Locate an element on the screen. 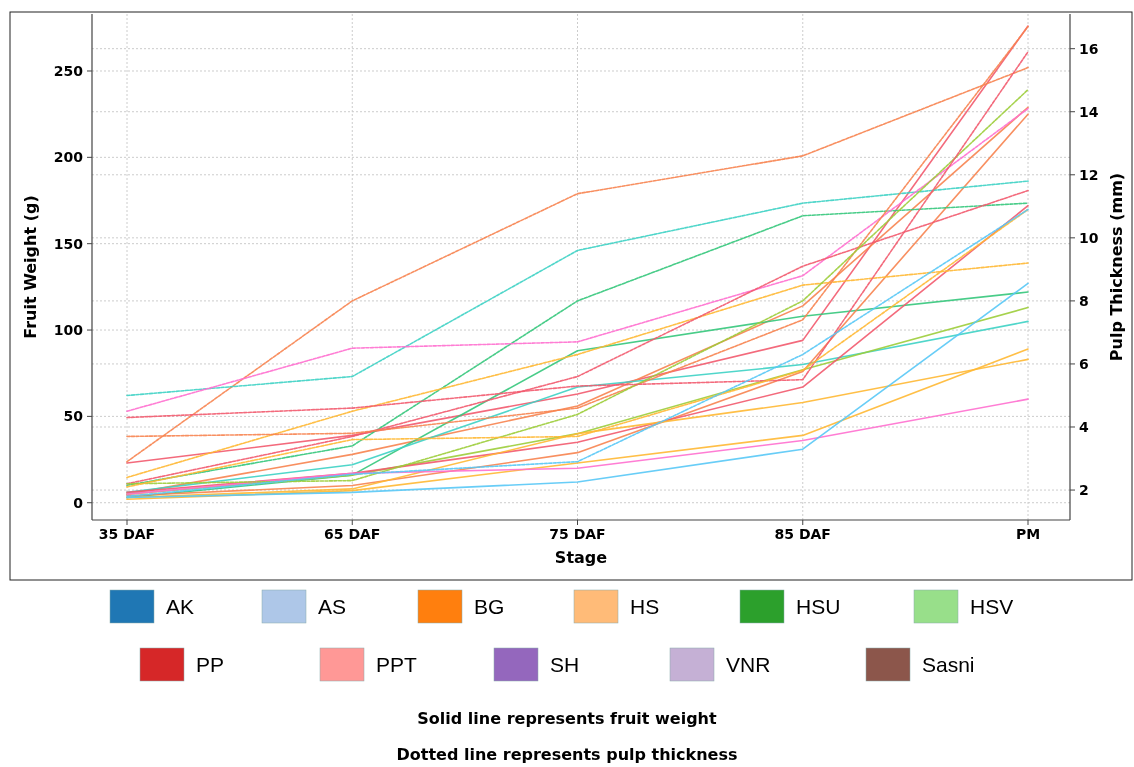 The height and width of the screenshot is (767, 1134). y-tick-label: 100 is located at coordinates (68, 329).